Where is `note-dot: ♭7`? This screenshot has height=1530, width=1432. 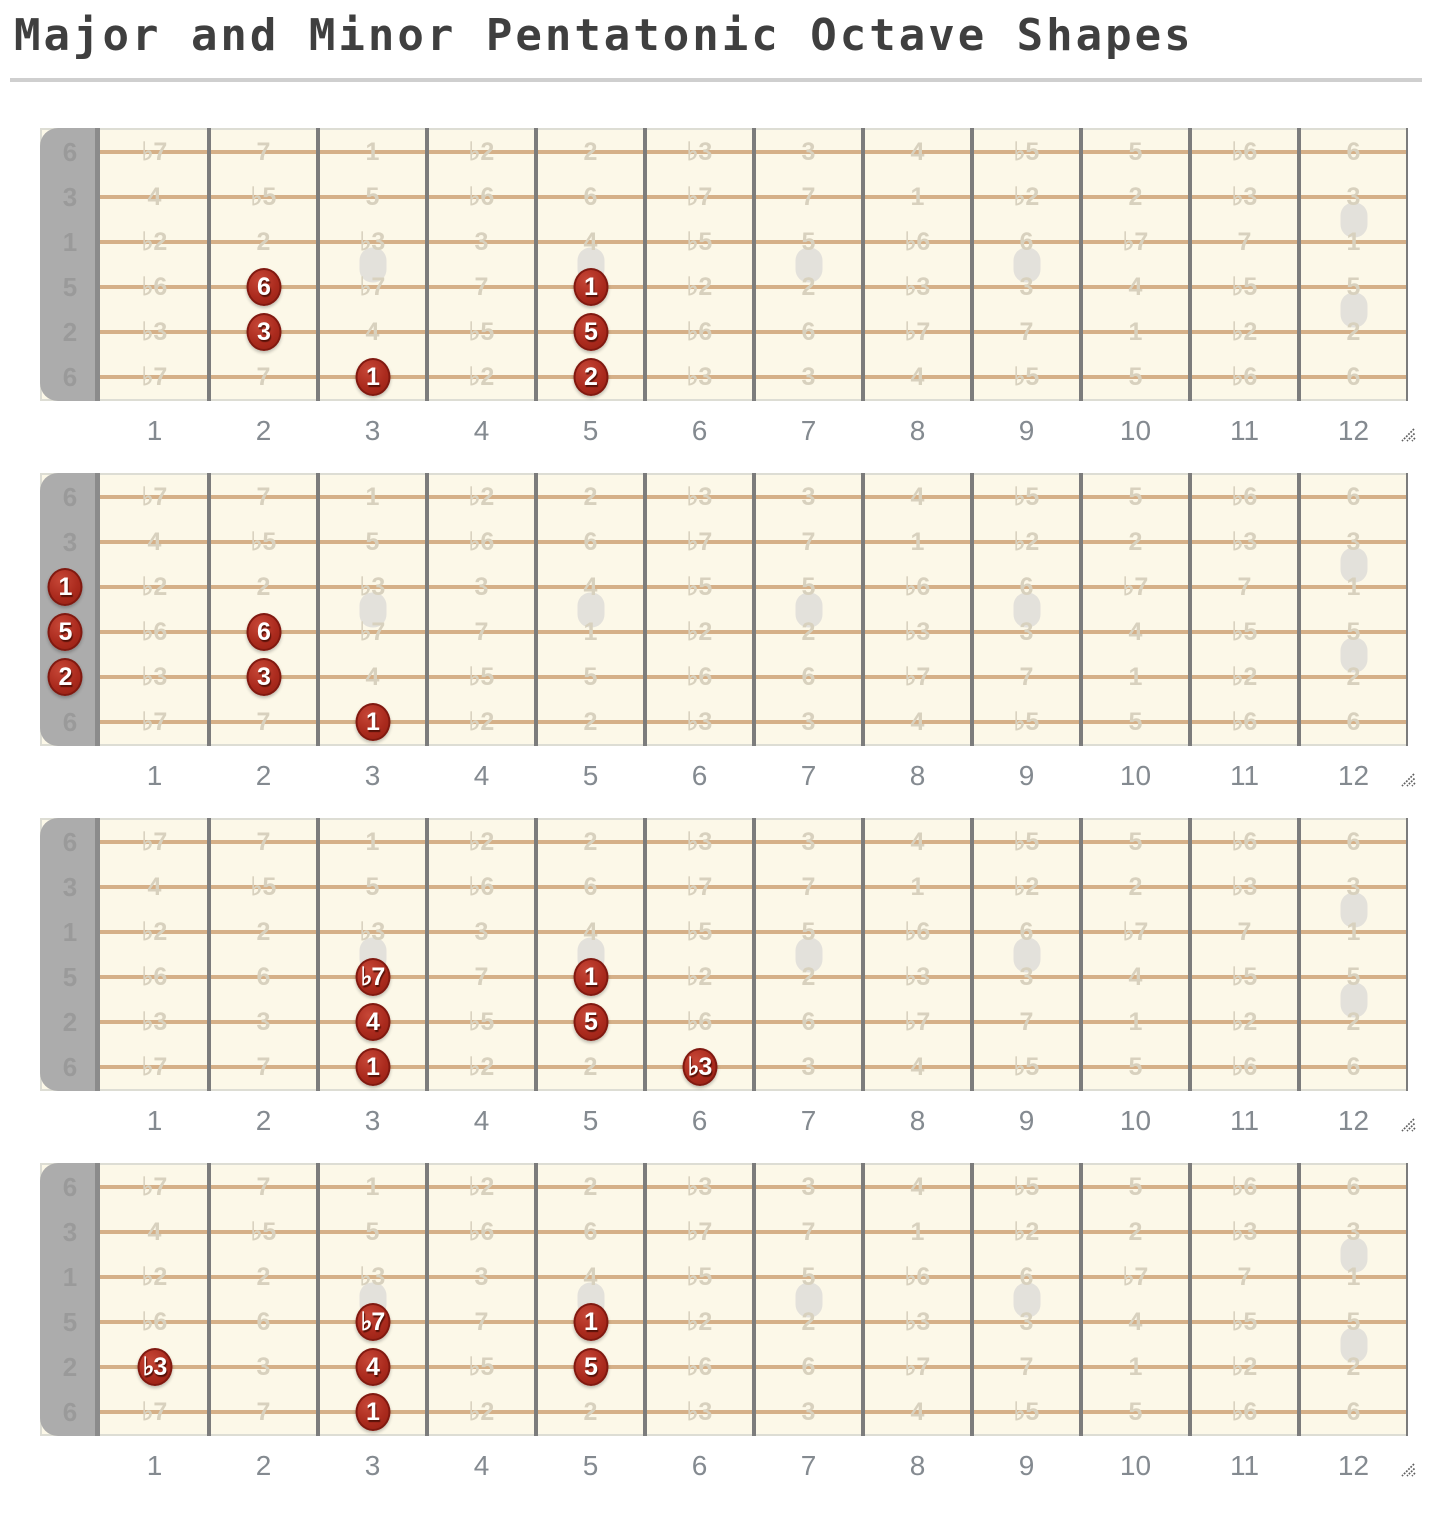
note-dot: ♭7 is located at coordinates (372, 977).